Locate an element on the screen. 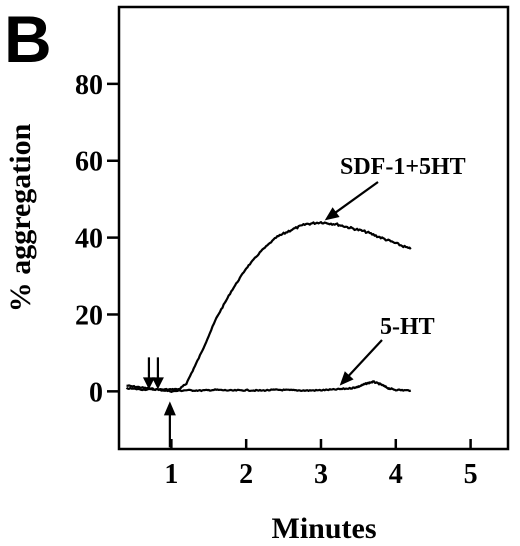 This screenshot has width=520, height=546. annotation-sdf-arrowhead is located at coordinates (332, 214).